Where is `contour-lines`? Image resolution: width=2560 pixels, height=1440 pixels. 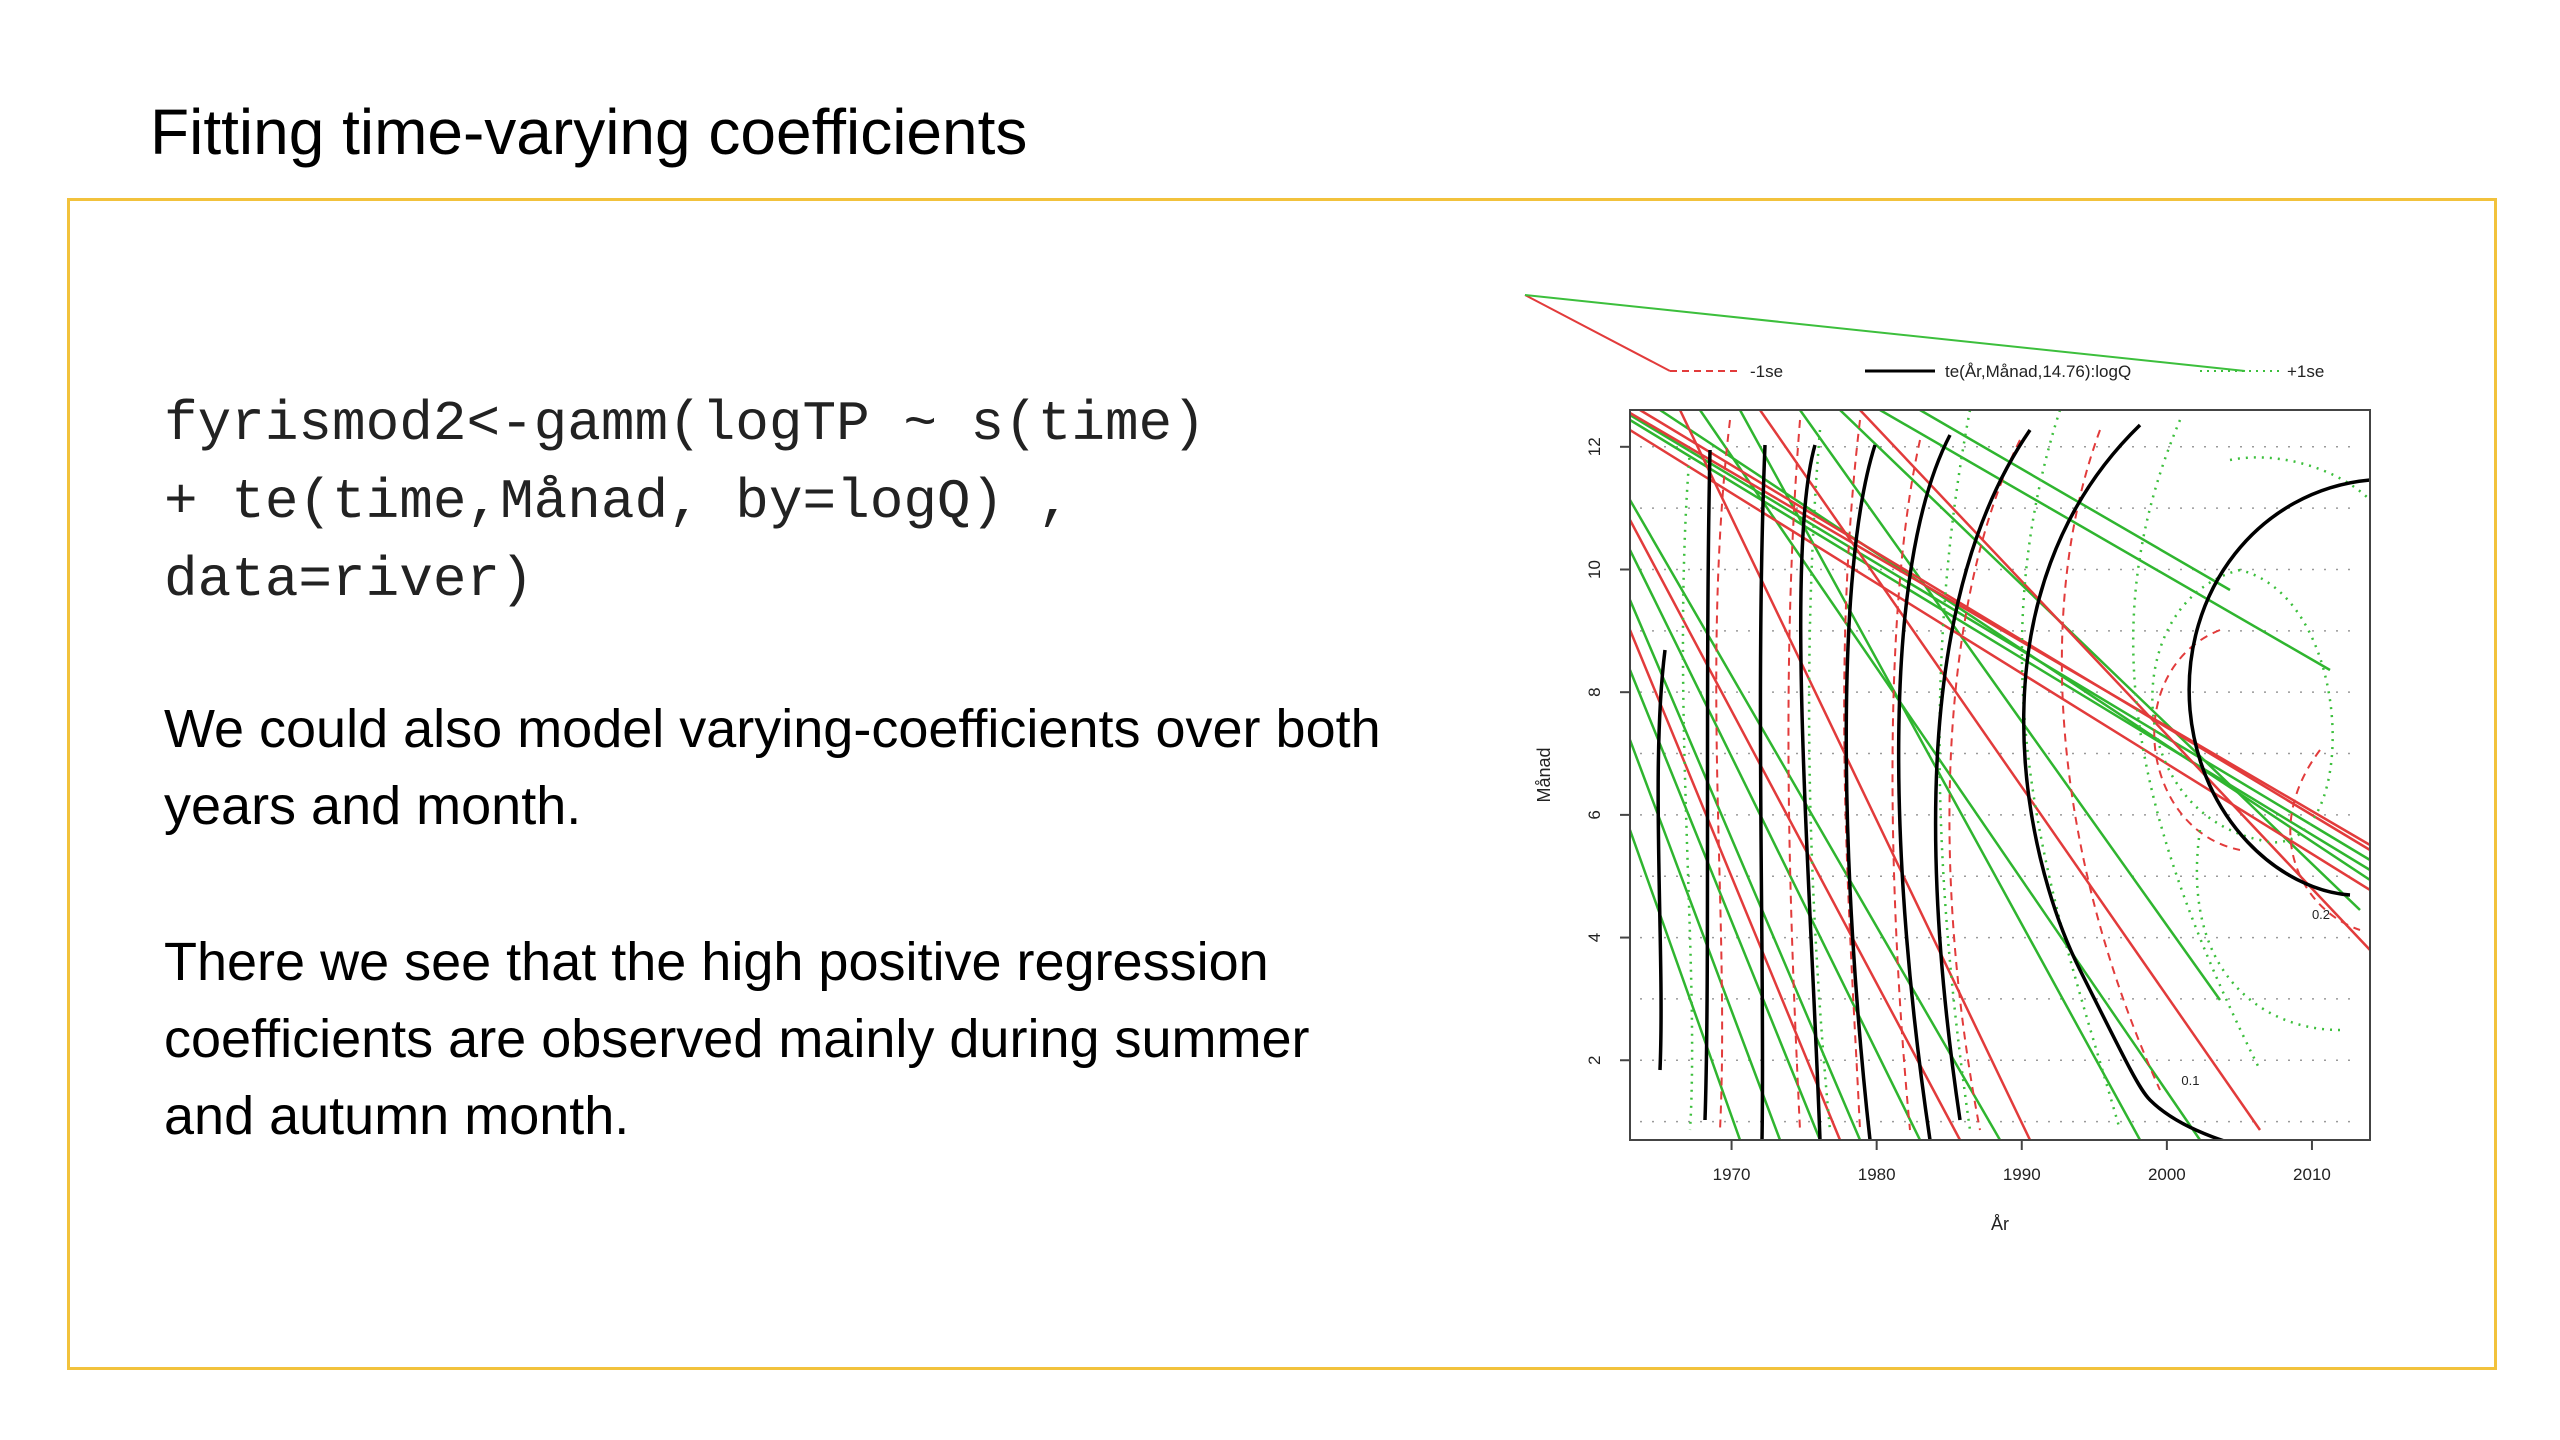
contour-lines is located at coordinates (2000, 775).